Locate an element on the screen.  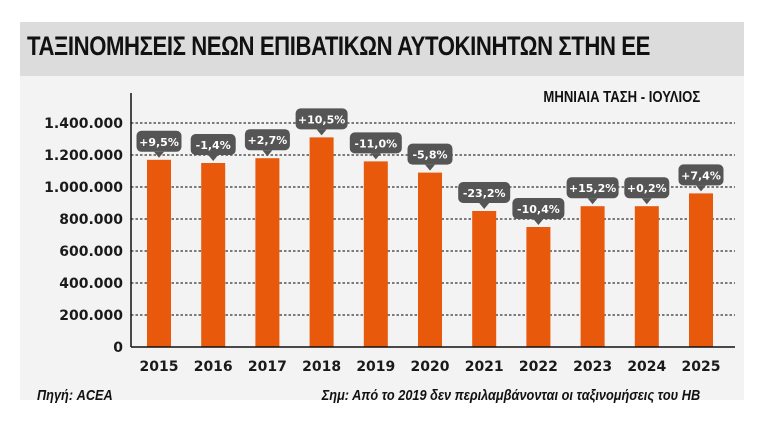
x-tick-label: 2023 is located at coordinates (592, 367).